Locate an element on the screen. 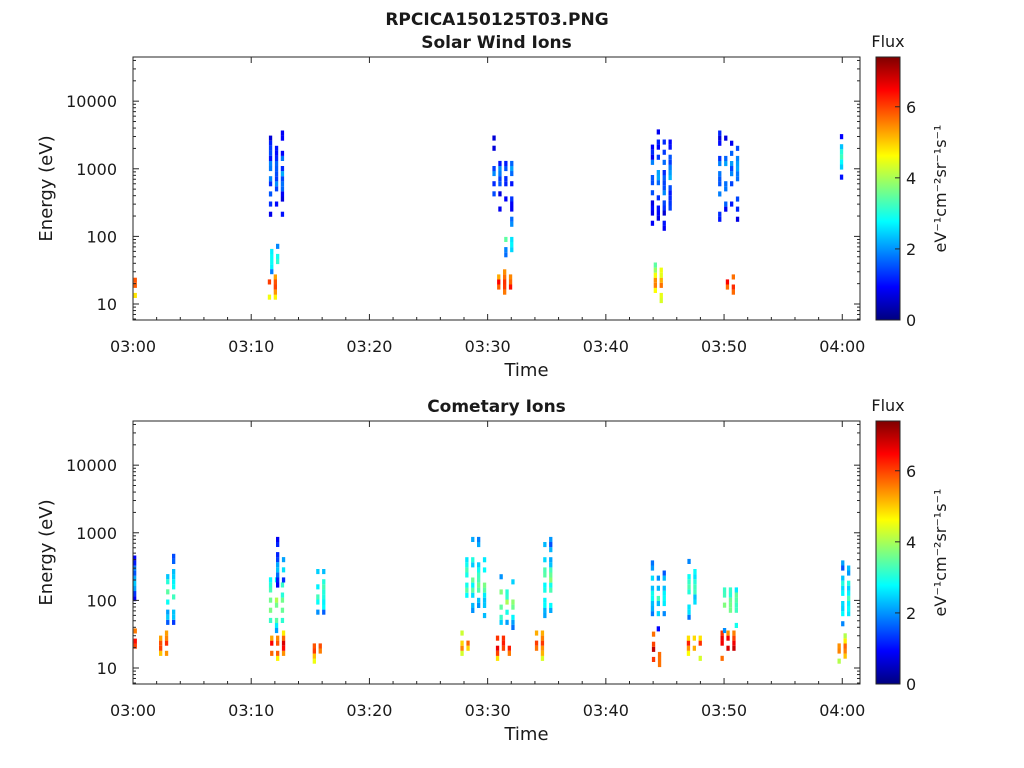 The height and width of the screenshot is (768, 1024). x-tick-label: 03:10 is located at coordinates (251, 346).